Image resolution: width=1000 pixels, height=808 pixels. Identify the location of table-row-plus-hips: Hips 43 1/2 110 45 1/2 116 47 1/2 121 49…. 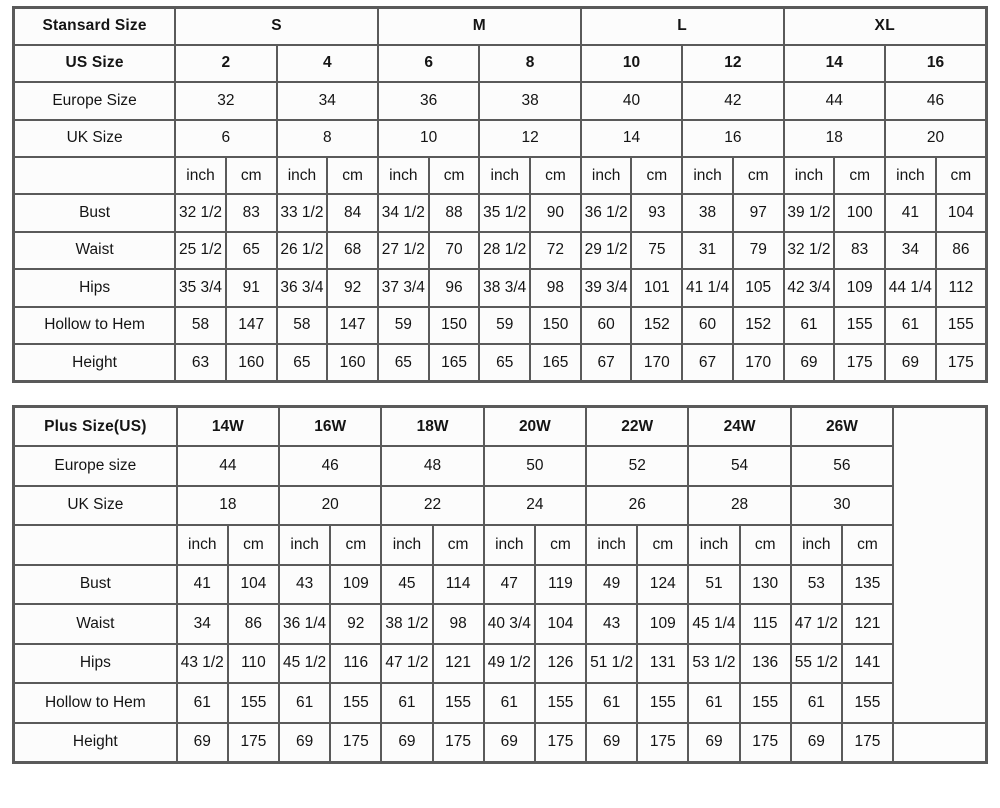
(499, 663).